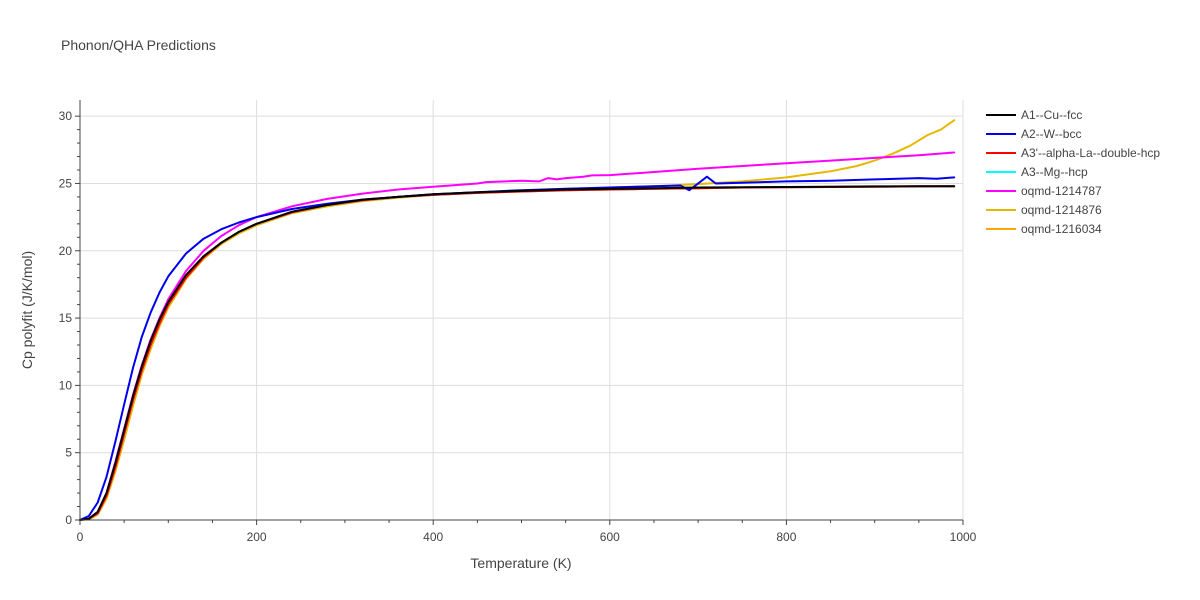 This screenshot has height=600, width=1200. I want to click on legend-label: oqmd-1216034, so click(1061, 229).